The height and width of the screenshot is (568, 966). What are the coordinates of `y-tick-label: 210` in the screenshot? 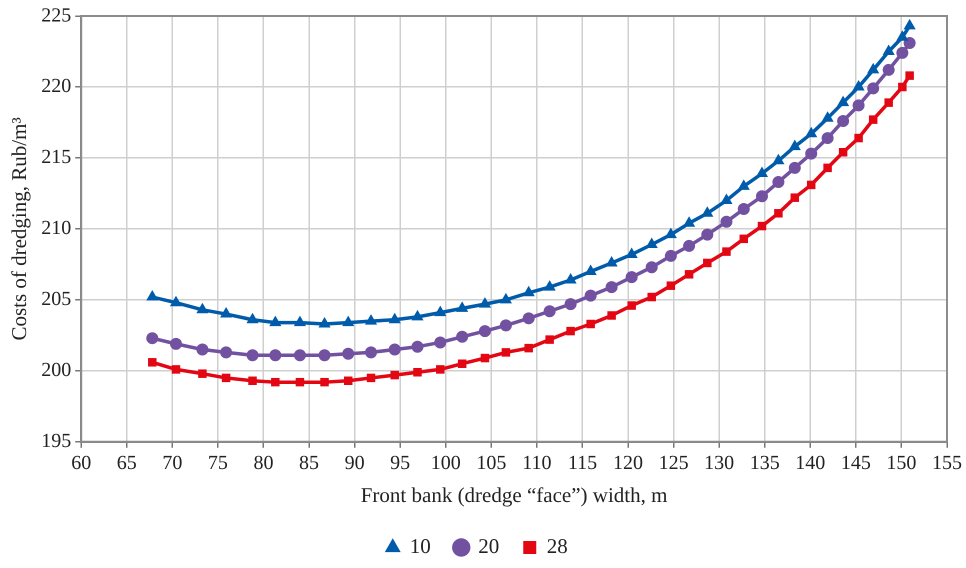 It's located at (56, 228).